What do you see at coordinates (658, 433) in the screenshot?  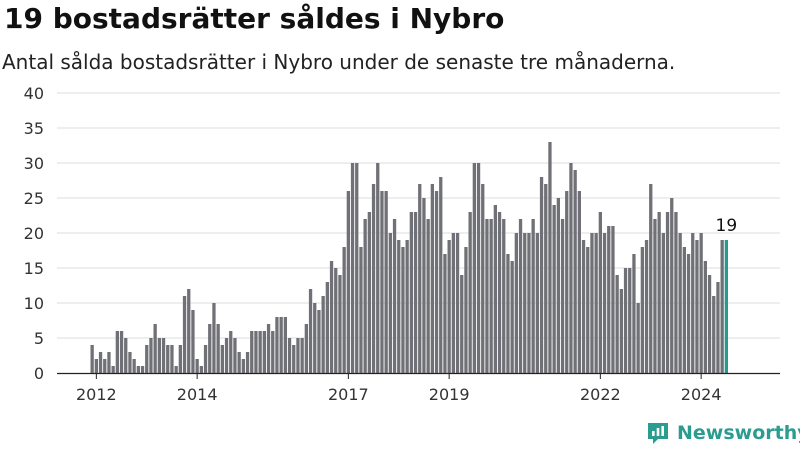 I see `newsworthy-logo-icon` at bounding box center [658, 433].